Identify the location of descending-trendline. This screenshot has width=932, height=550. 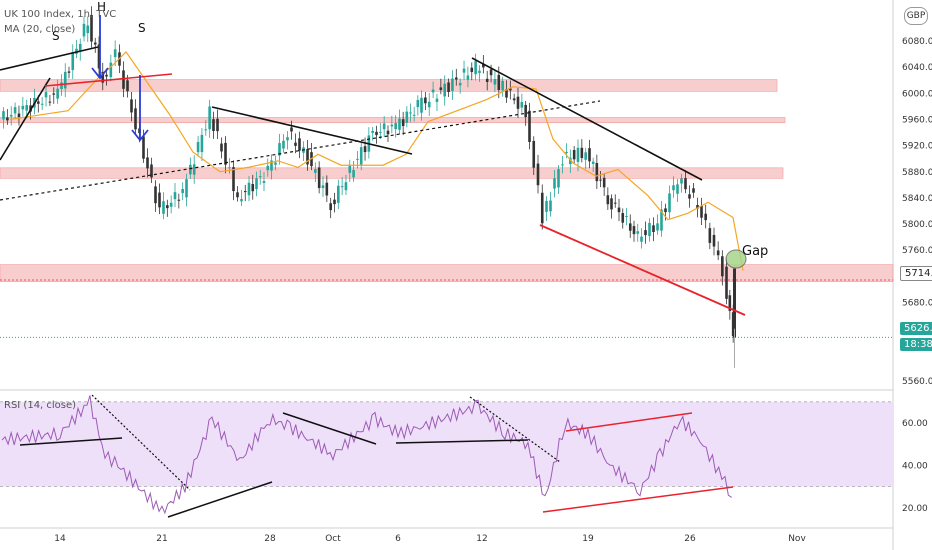
(587, 119).